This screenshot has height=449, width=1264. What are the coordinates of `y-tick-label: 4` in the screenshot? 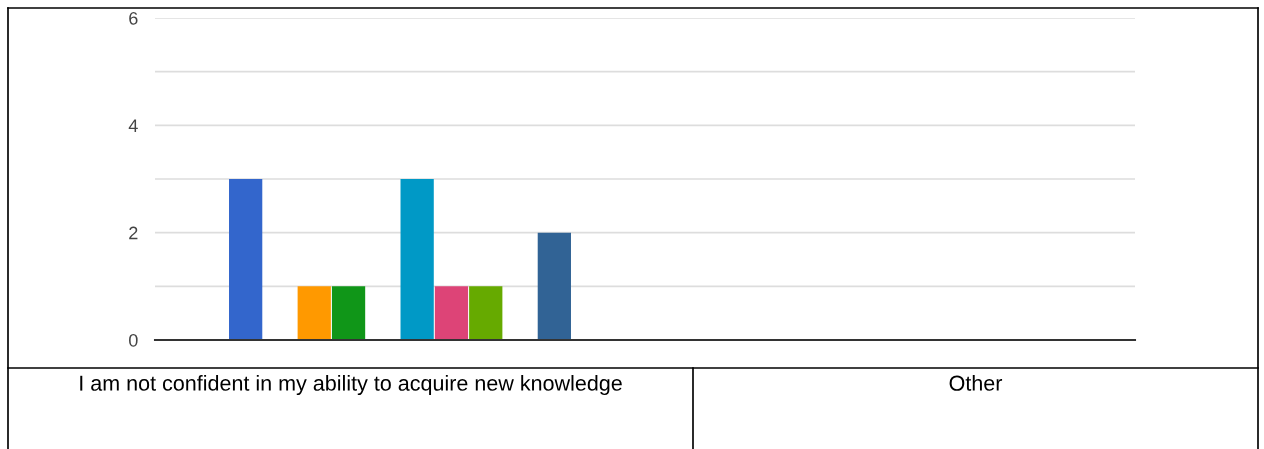 It's located at (133, 125).